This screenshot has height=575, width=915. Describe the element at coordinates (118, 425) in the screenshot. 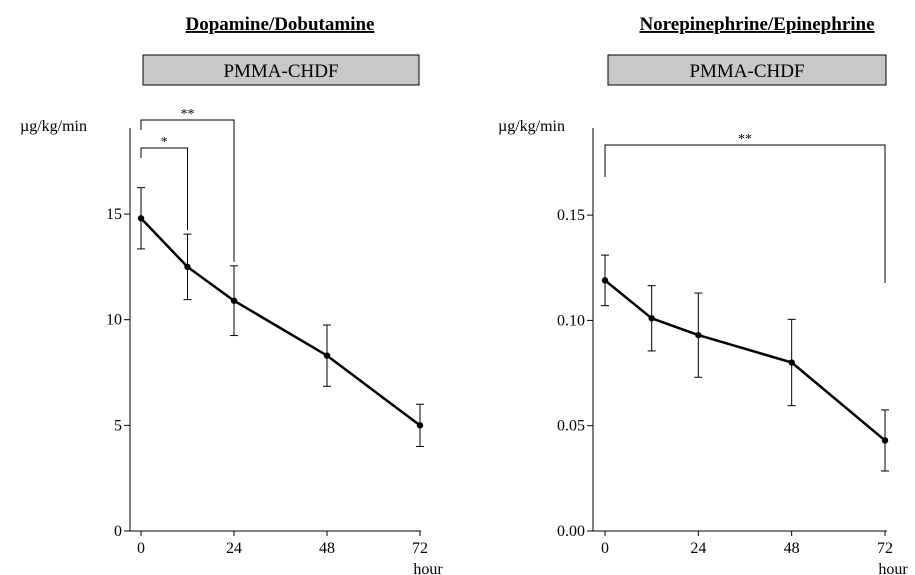

I see `y-tick-label: 5` at that location.